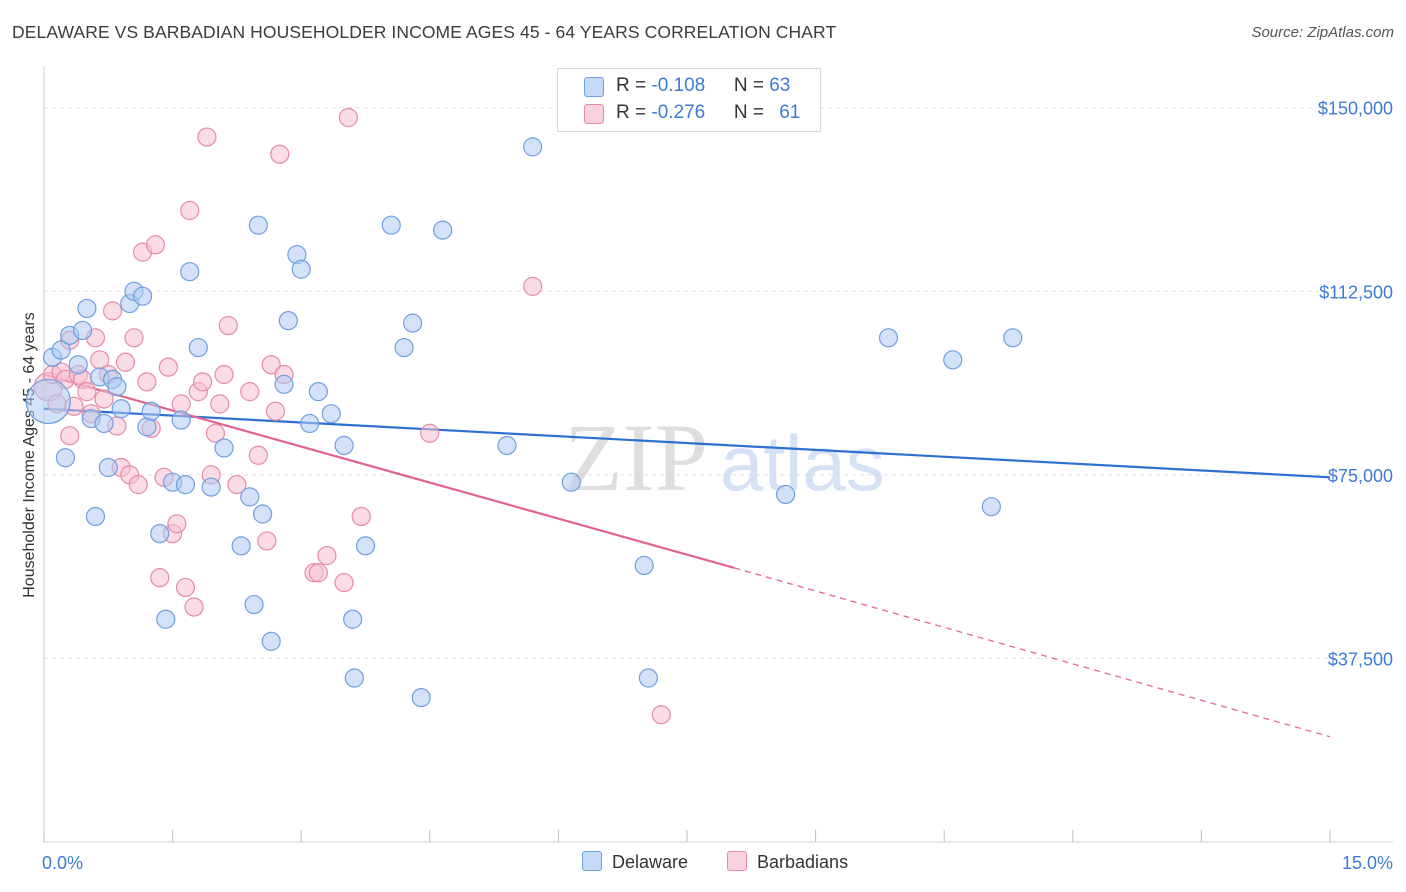  I want to click on legend-item-barbadians: Barbadians, so click(787, 862).